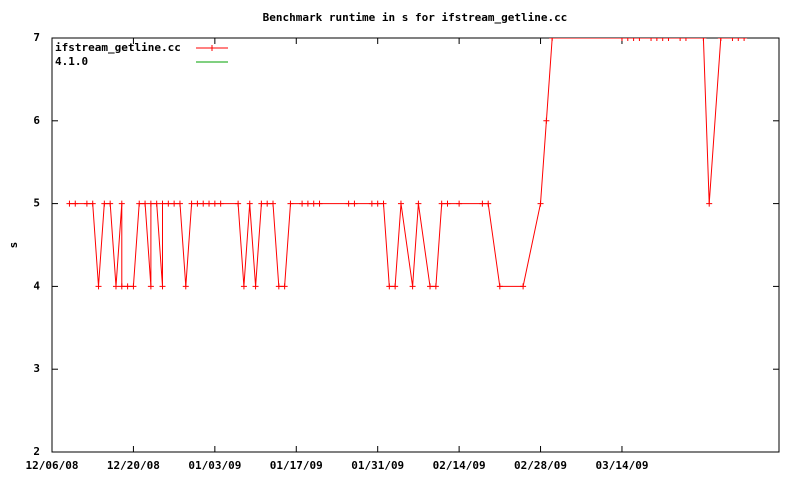 The image size is (800, 480). What do you see at coordinates (540, 465) in the screenshot?
I see `x-tick-label: 02/28/09` at bounding box center [540, 465].